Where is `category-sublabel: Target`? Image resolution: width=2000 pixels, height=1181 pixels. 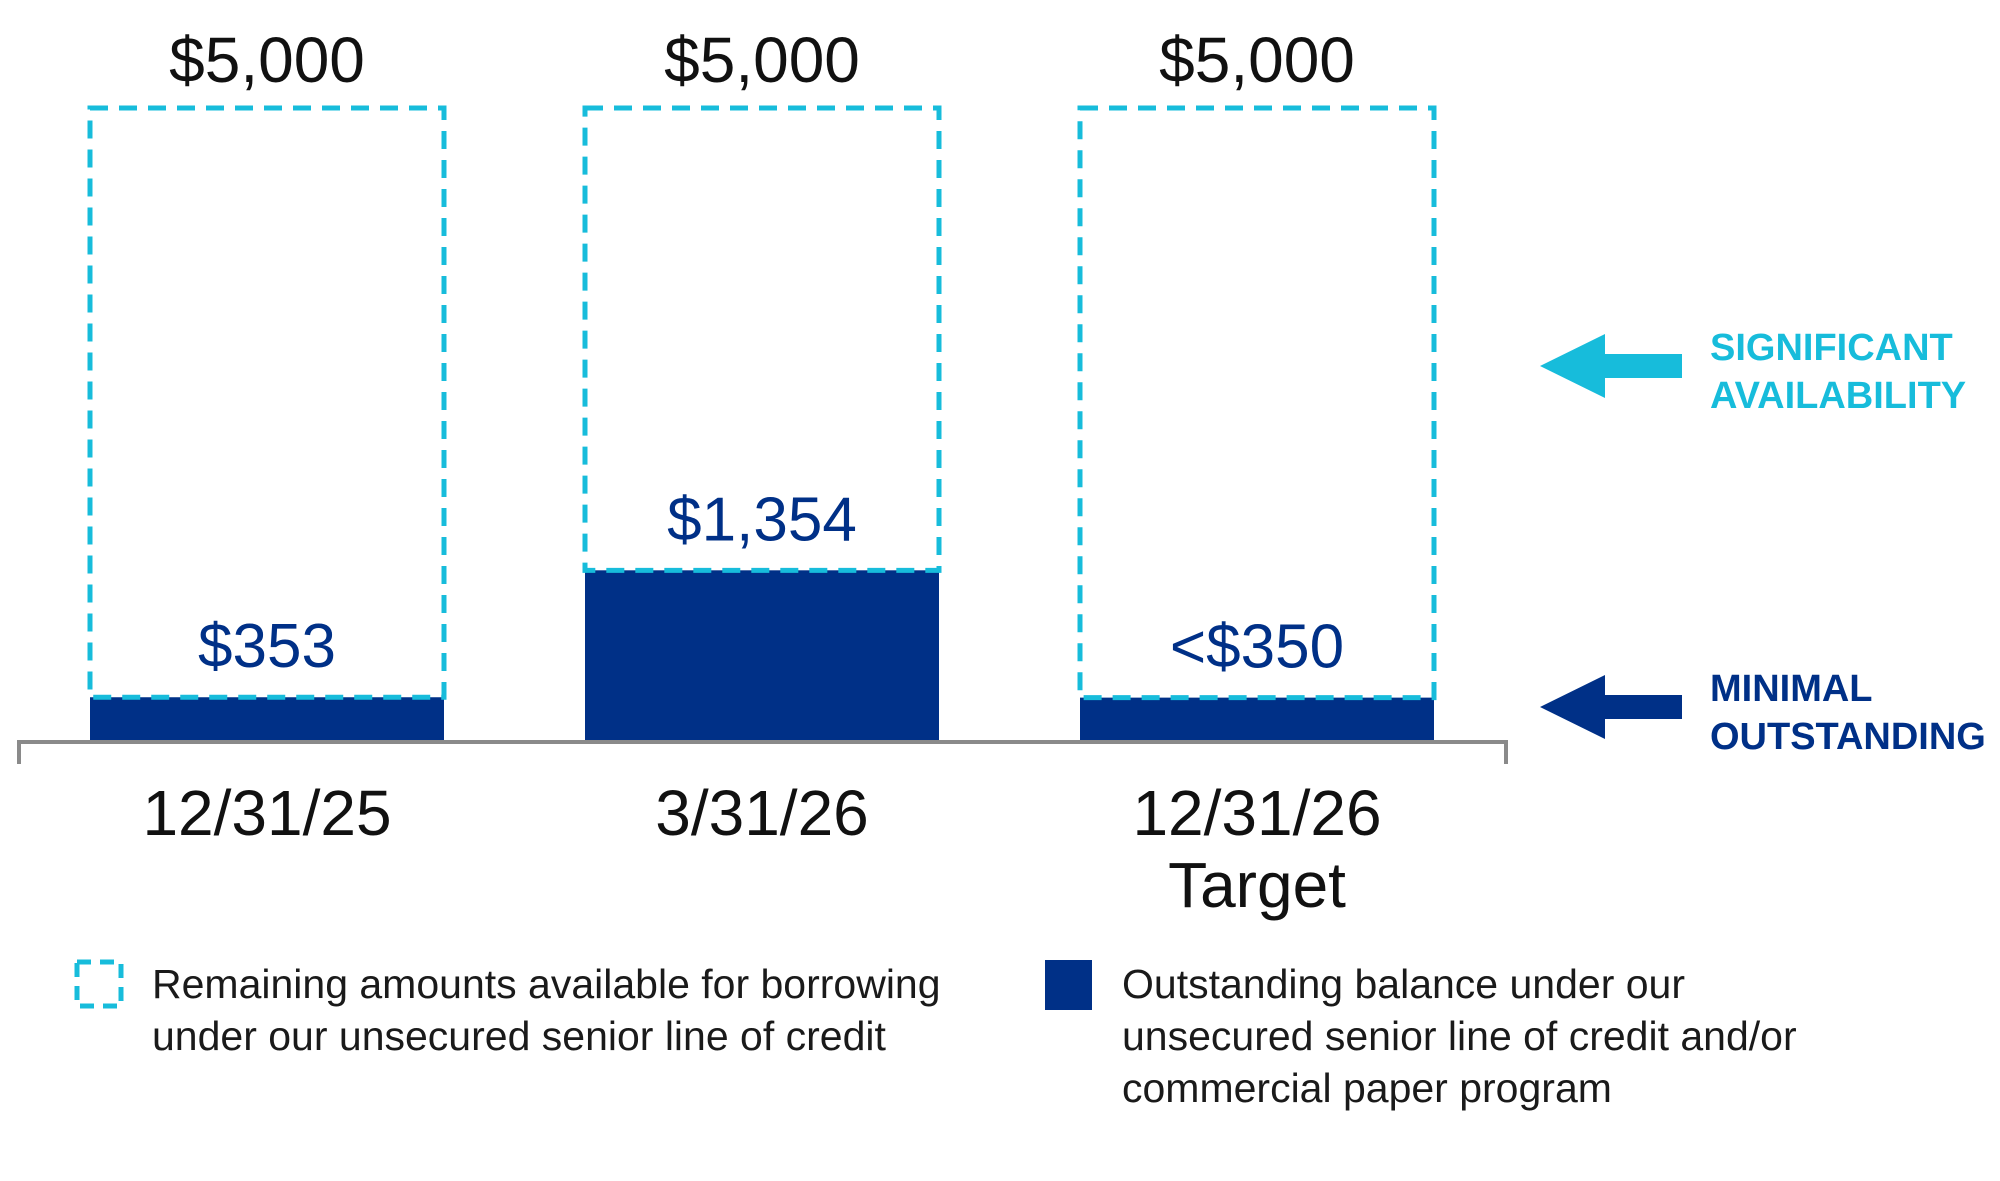 category-sublabel: Target is located at coordinates (1257, 885).